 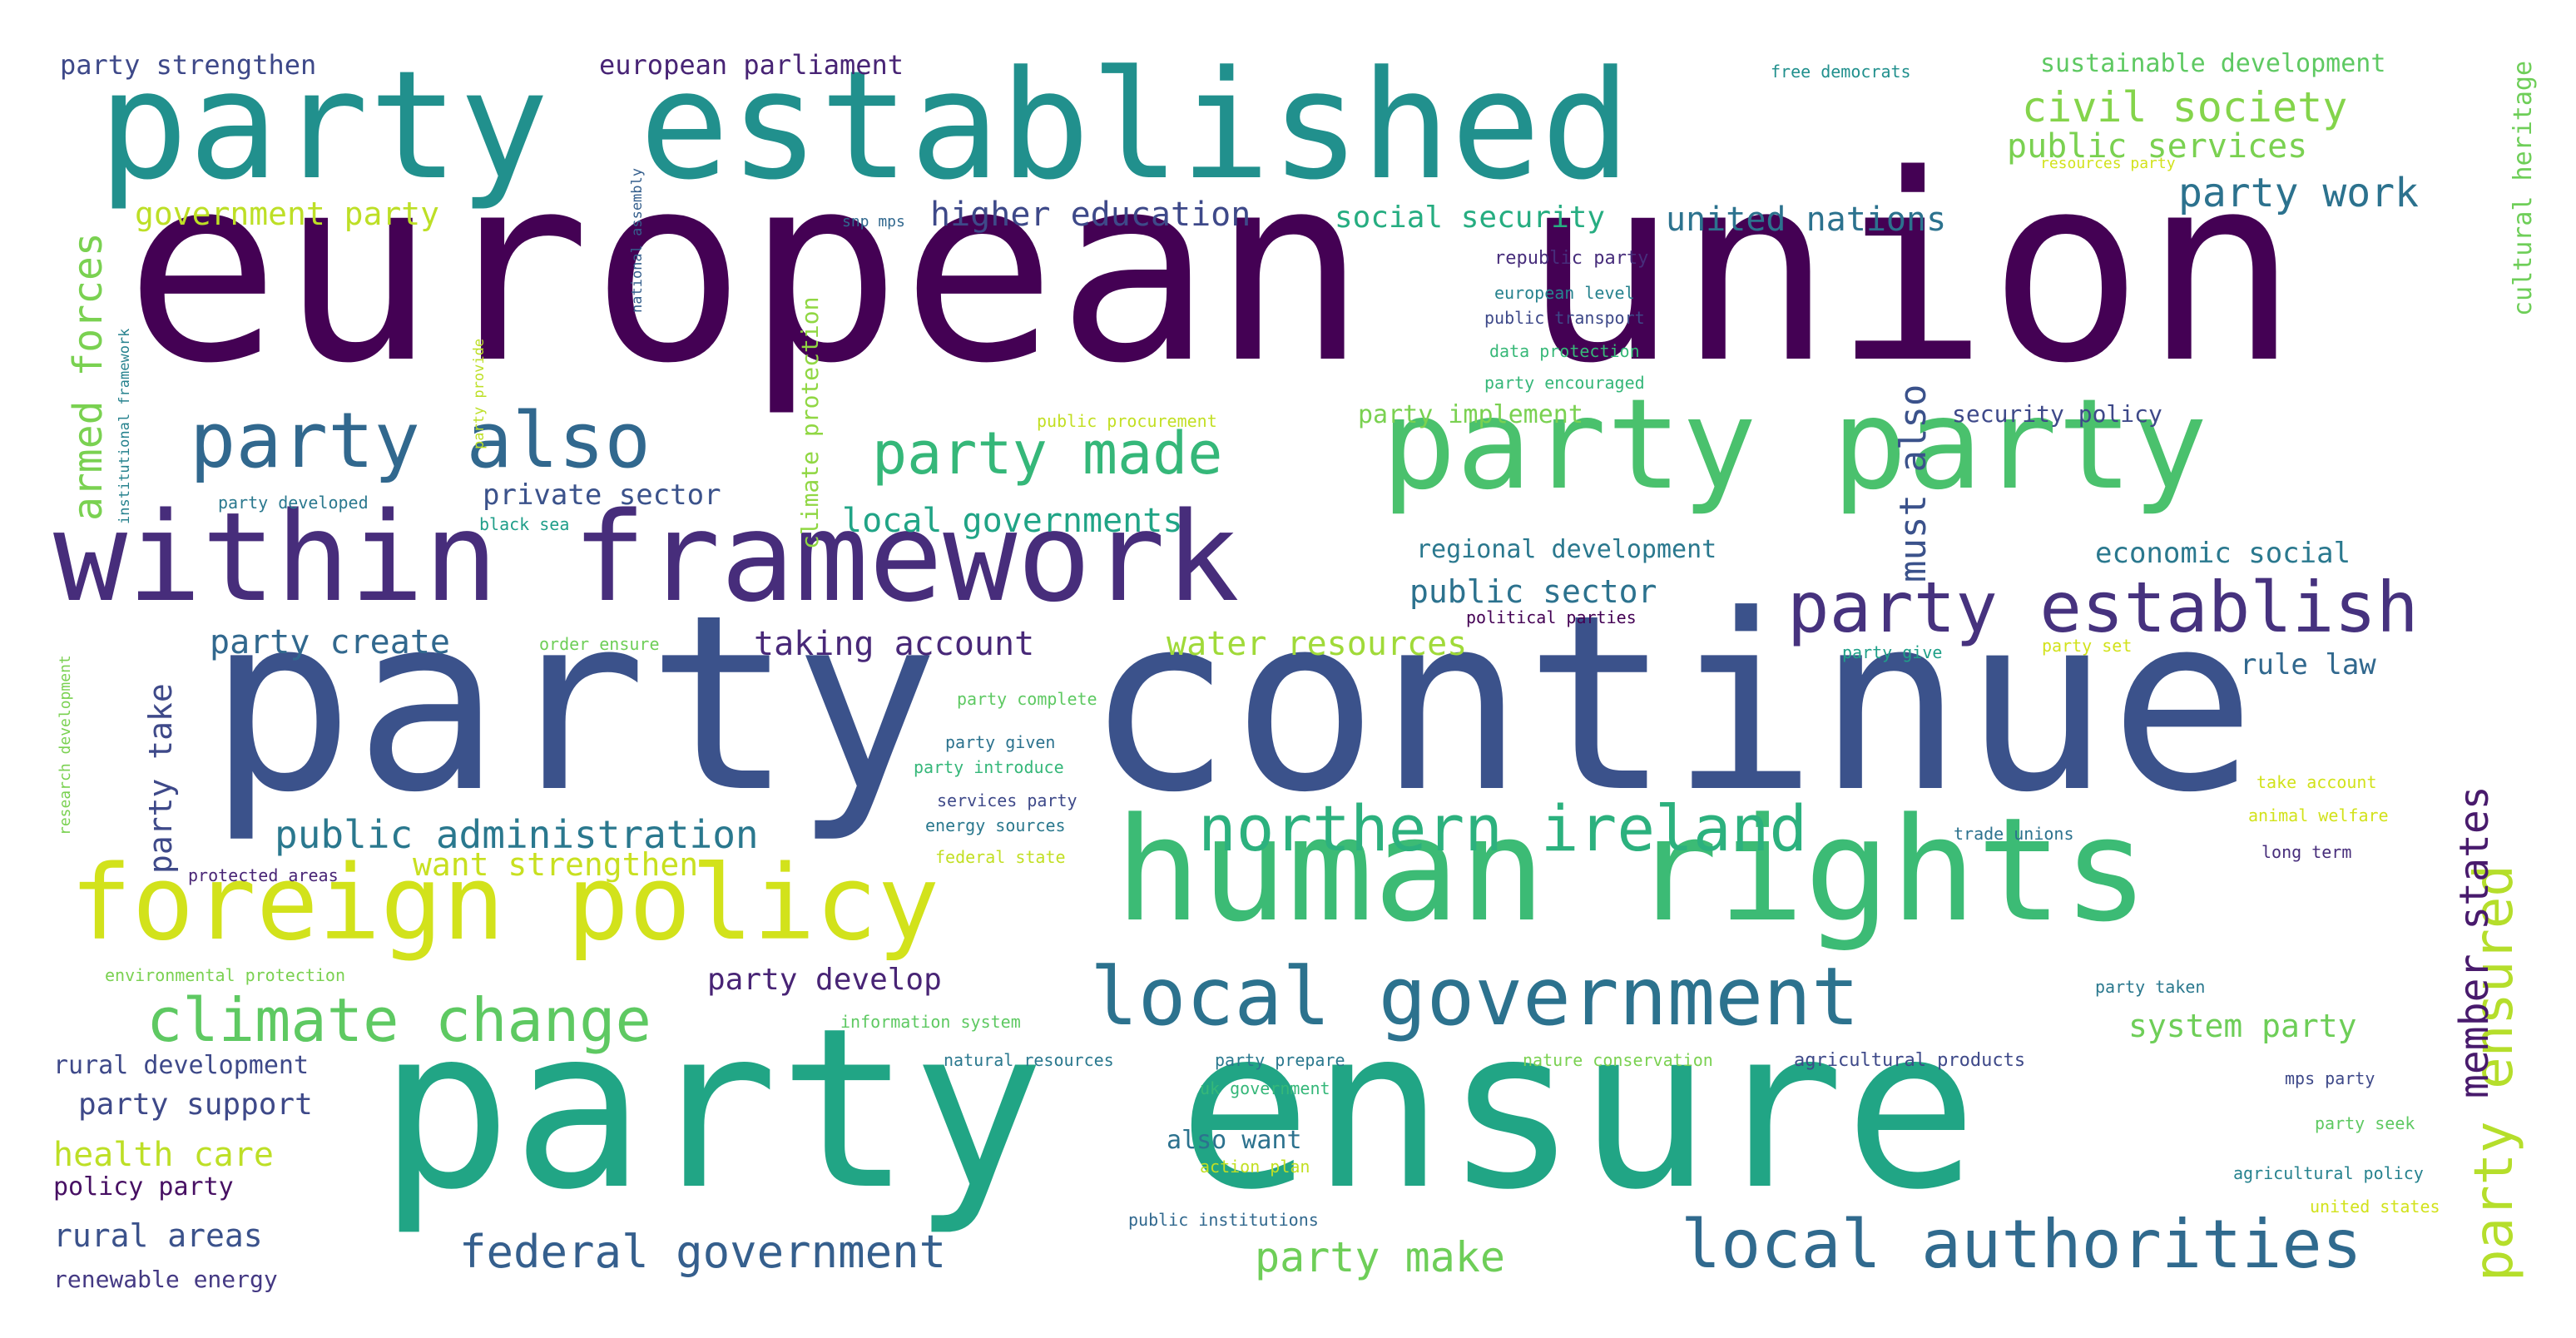 What do you see at coordinates (599, 644) in the screenshot?
I see `word-cloud-word: order ensure` at bounding box center [599, 644].